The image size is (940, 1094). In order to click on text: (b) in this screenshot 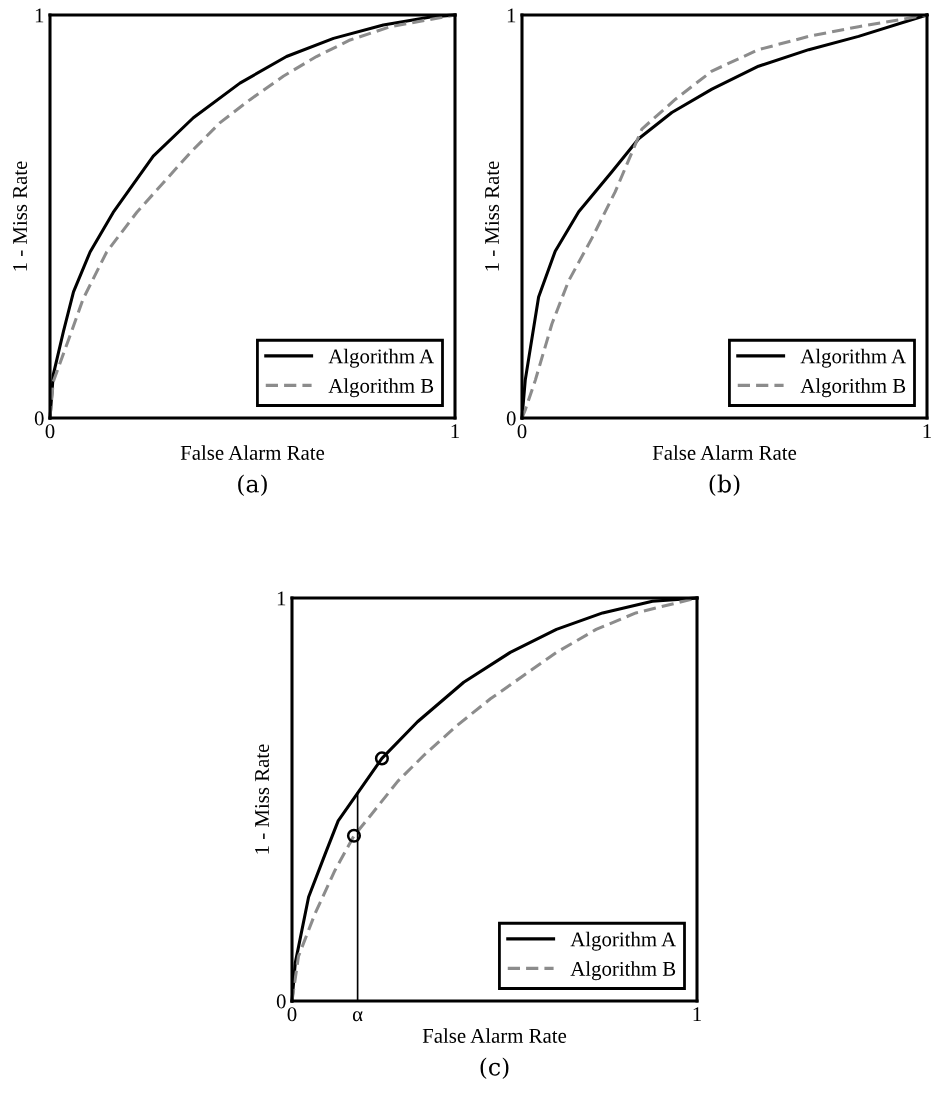, I will do `click(724, 485)`.